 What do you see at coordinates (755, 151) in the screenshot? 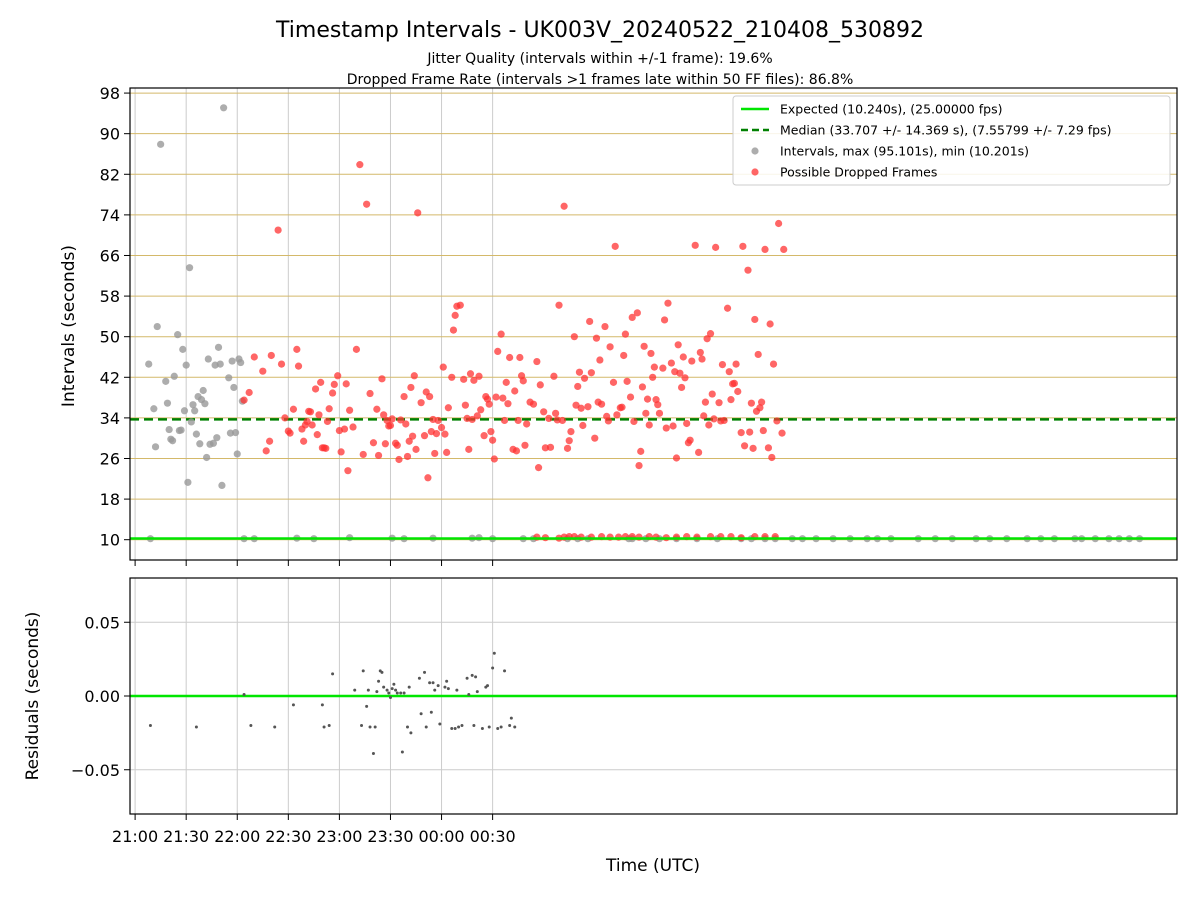
I see `legend-intervals-swatch` at bounding box center [755, 151].